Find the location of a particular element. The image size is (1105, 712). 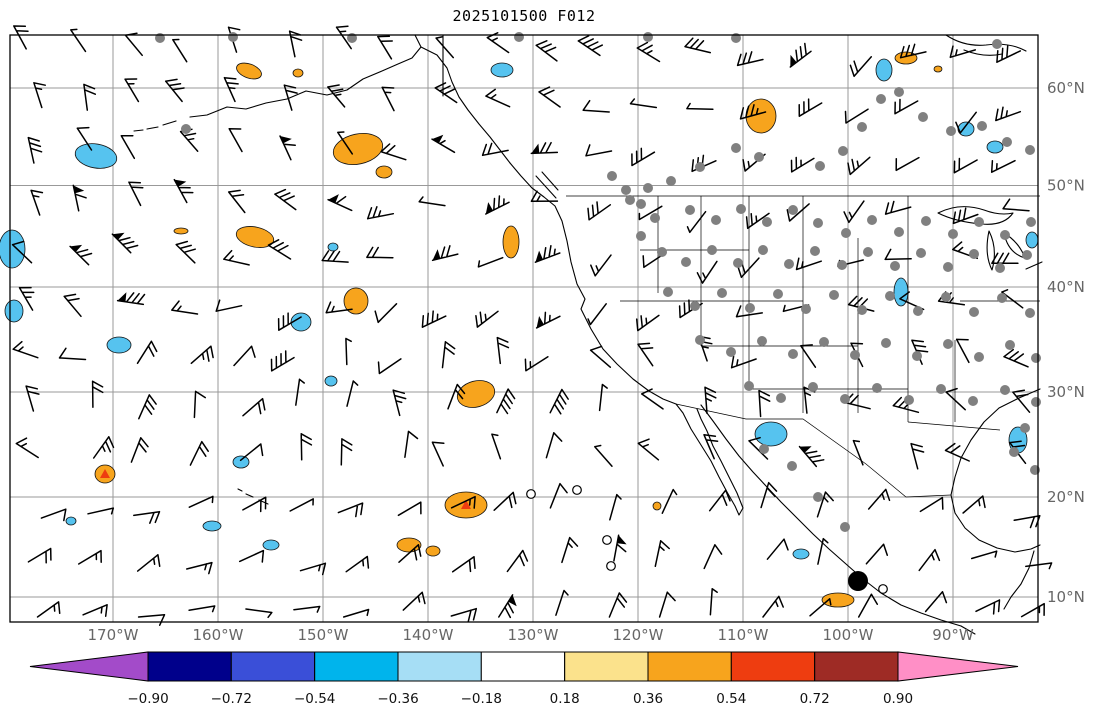

x-tick-label: 150°W is located at coordinates (323, 635).